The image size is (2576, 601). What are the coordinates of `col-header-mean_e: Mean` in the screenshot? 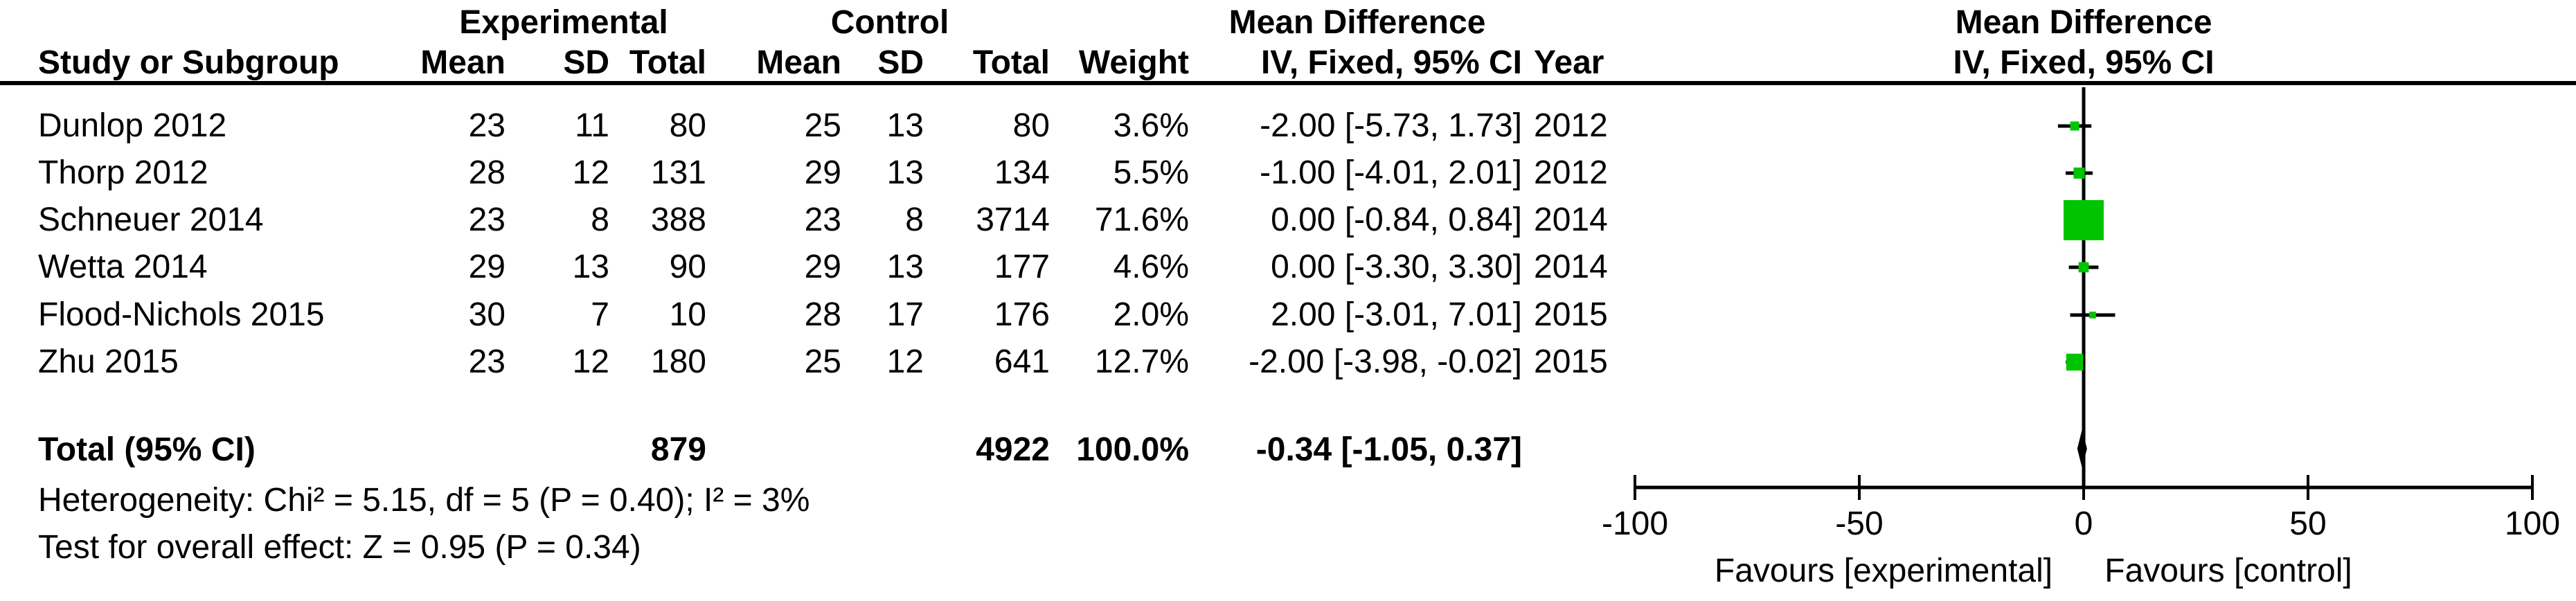 It's located at (463, 62).